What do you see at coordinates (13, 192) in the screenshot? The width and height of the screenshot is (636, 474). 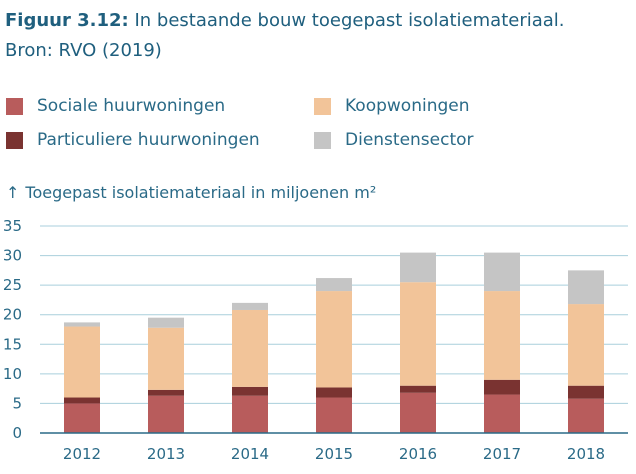 I see `up-arrow-icon: ↑` at bounding box center [13, 192].